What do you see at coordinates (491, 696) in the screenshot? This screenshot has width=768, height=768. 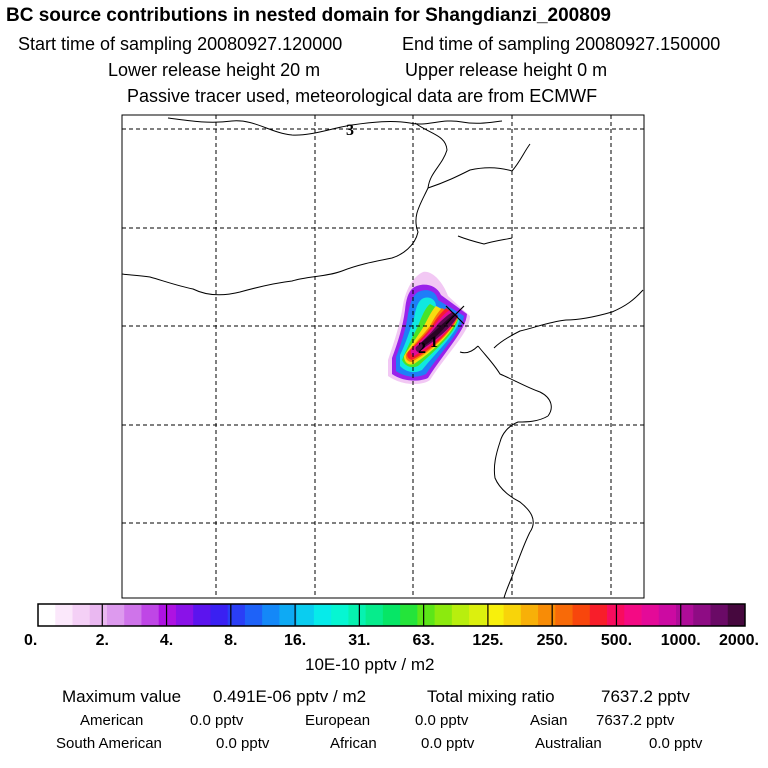 I see `total-mixing-label: Total mixing ratio` at bounding box center [491, 696].